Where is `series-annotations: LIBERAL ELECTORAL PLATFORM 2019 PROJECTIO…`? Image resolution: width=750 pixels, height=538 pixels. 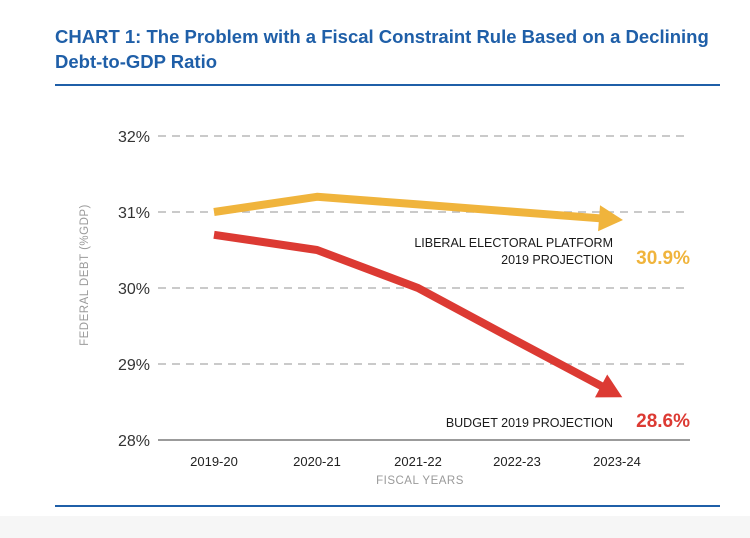
series-annotations: LIBERAL ELECTORAL PLATFORM 2019 PROJECTIO… is located at coordinates (552, 334).